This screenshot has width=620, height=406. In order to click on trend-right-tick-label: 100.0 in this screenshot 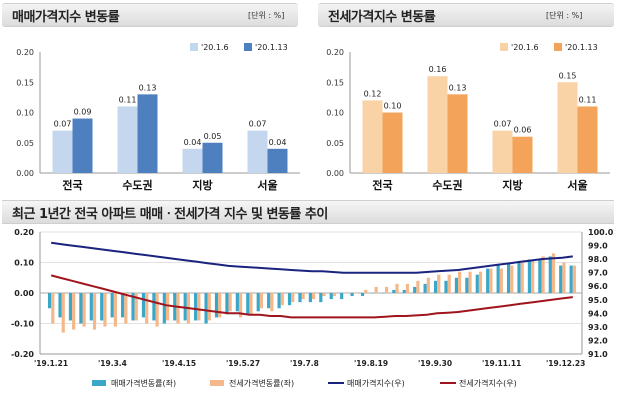, I will do `click(601, 232)`.